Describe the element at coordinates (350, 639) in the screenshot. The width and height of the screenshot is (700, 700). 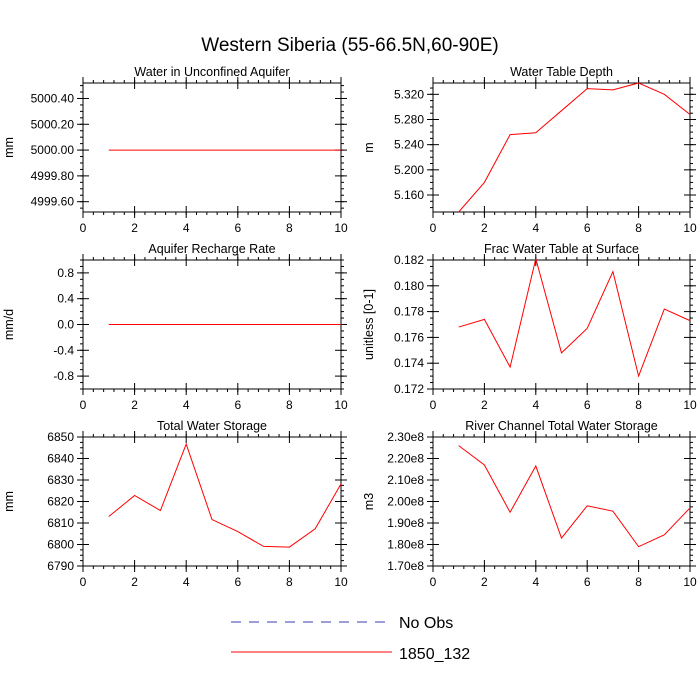
I see `legend: No Obs 1850_132` at that location.